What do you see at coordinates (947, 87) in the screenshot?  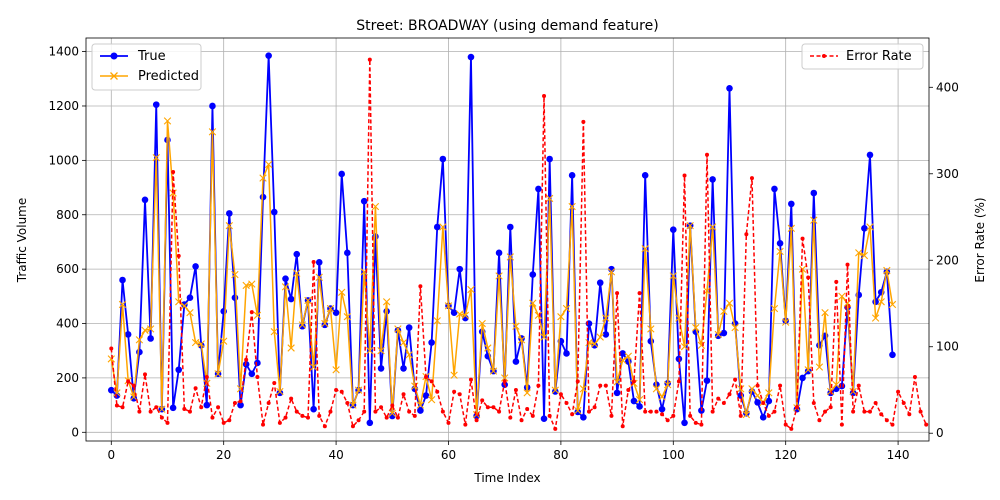 I see `y2-tick-label-4: 400` at bounding box center [947, 87].